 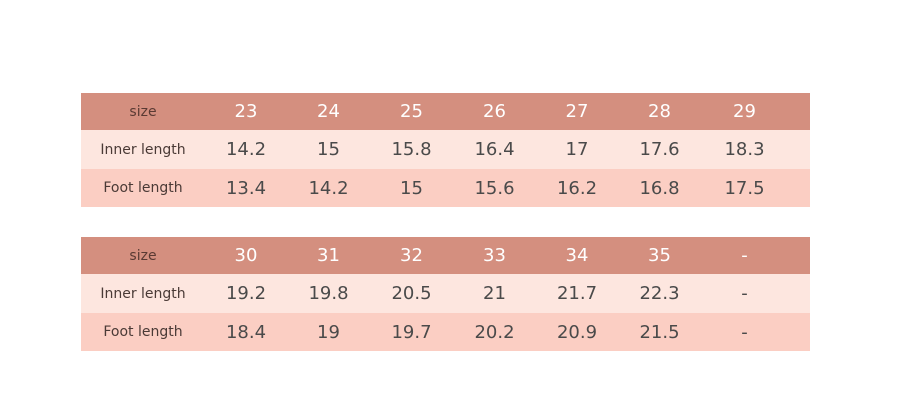 What do you see at coordinates (328, 332) in the screenshot?
I see `cell: 19` at bounding box center [328, 332].